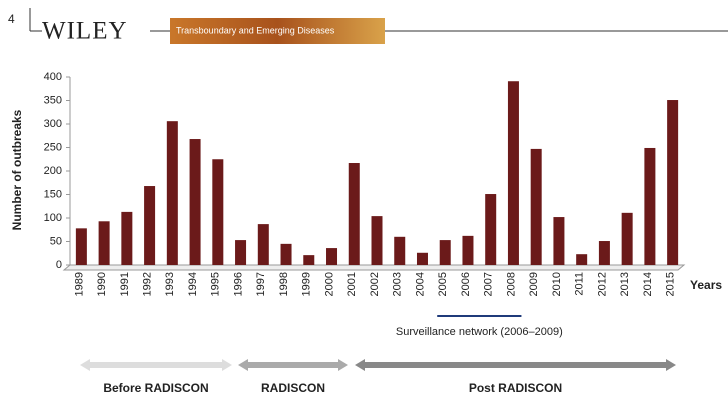 This screenshot has height=399, width=728. What do you see at coordinates (17, 169) in the screenshot?
I see `y-axis-label: Number of outbreaks` at bounding box center [17, 169].